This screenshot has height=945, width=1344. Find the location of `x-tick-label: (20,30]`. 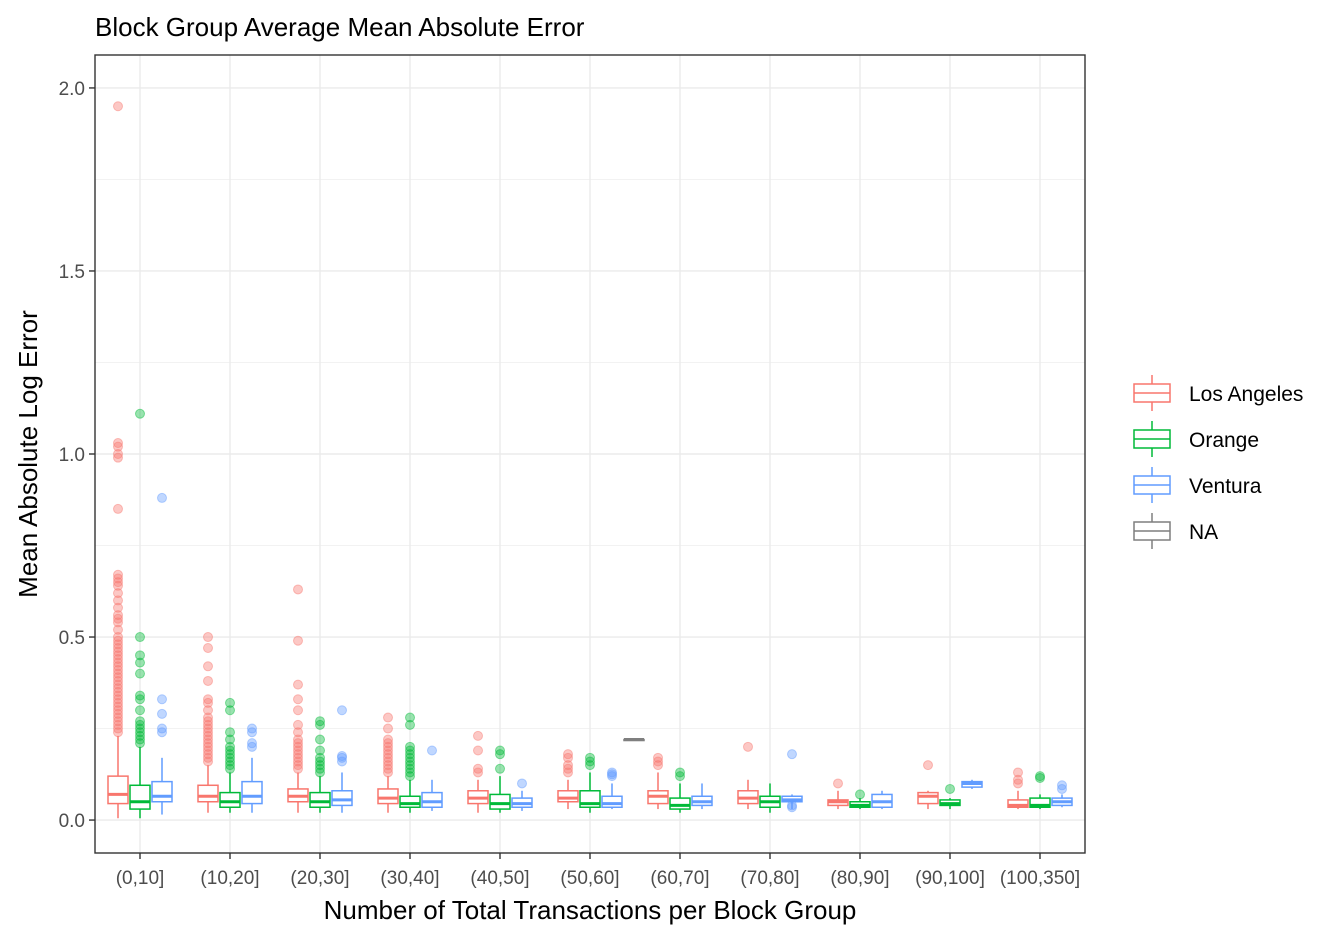

x-tick-label: (20,30] is located at coordinates (319, 878).